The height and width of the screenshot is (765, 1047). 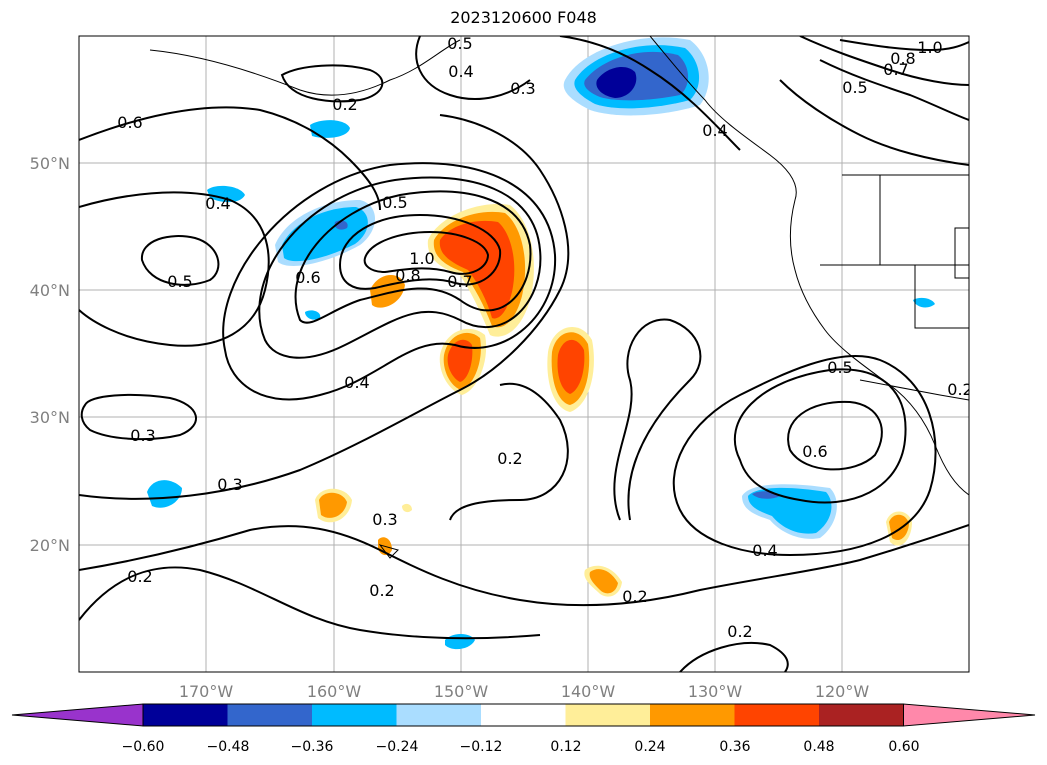 What do you see at coordinates (842, 691) in the screenshot?
I see `lon-label-120w: 120°W` at bounding box center [842, 691].